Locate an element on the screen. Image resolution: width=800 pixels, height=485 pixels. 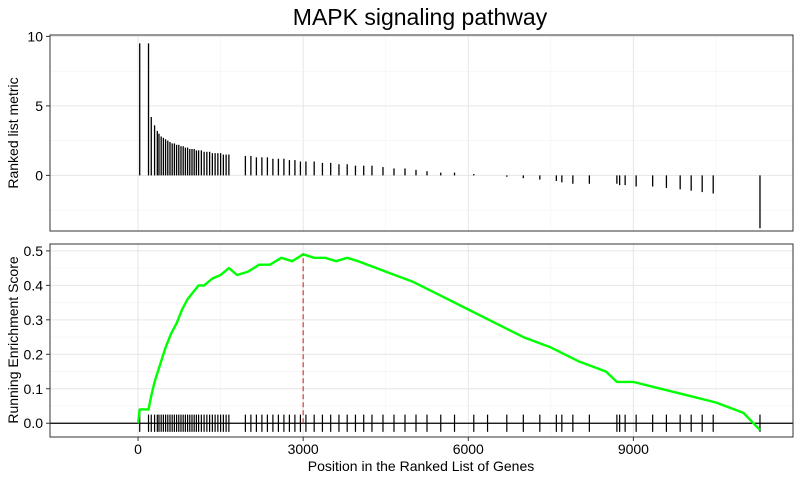
y-tick-label: 0.4 is located at coordinates (34, 285).